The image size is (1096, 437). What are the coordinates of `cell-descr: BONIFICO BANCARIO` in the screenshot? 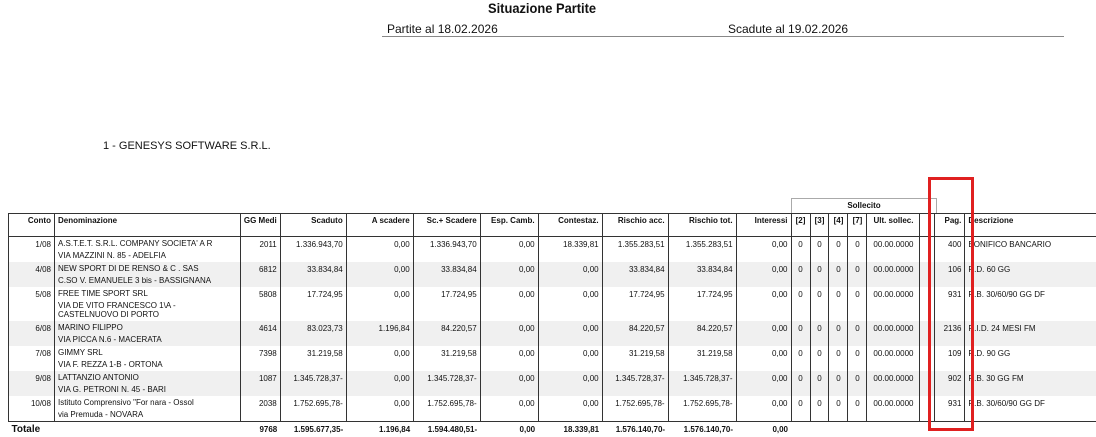 It's located at (1030, 250).